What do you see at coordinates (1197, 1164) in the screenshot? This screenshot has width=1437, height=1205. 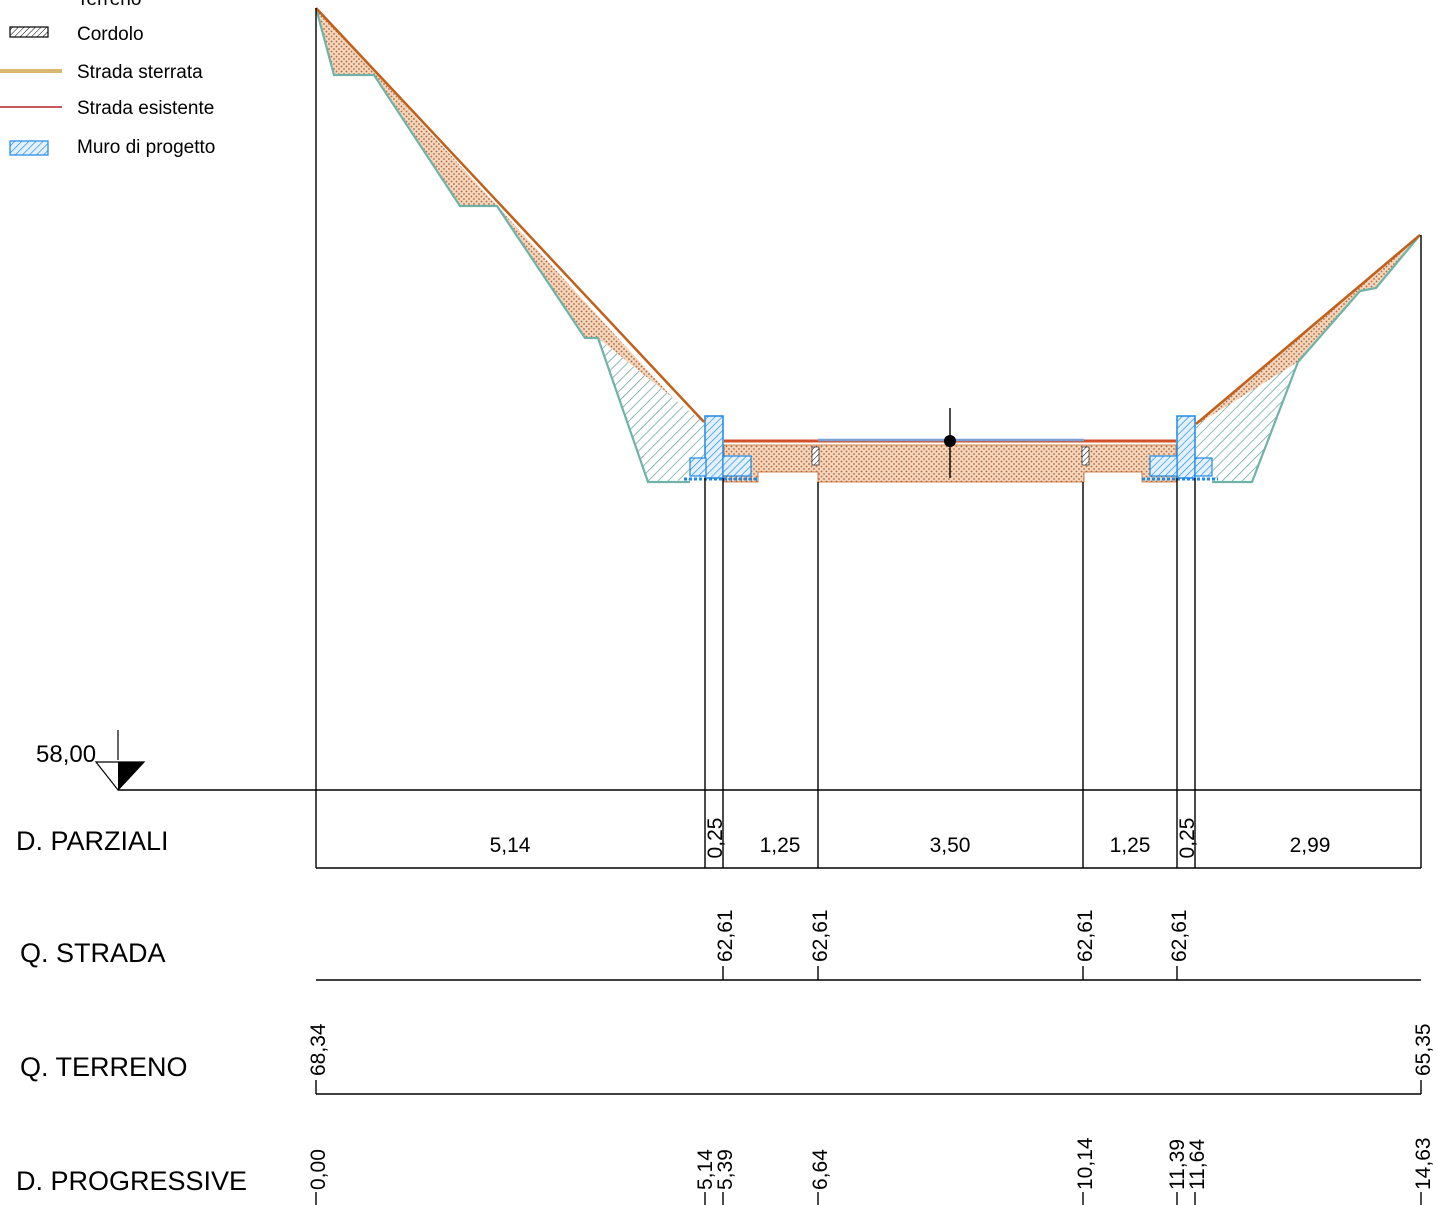 I see `progressiva-value: 11,64` at bounding box center [1197, 1164].